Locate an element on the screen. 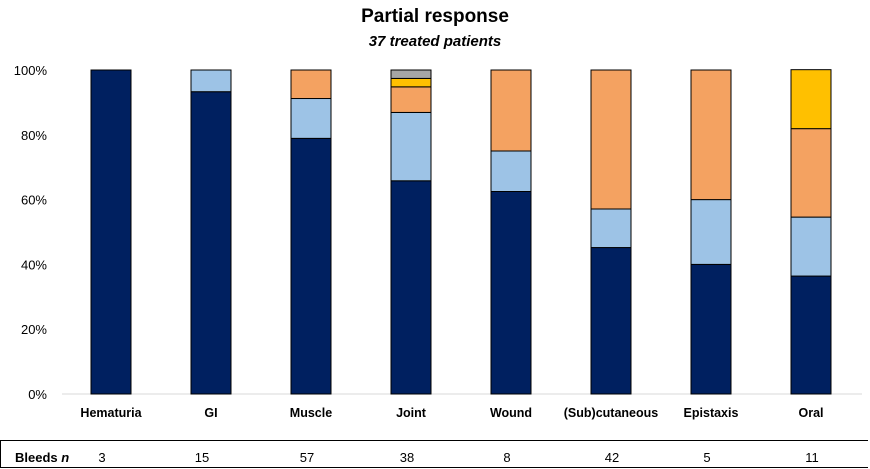 This screenshot has height=469, width=870. y-tick-label: 80% is located at coordinates (34, 135).